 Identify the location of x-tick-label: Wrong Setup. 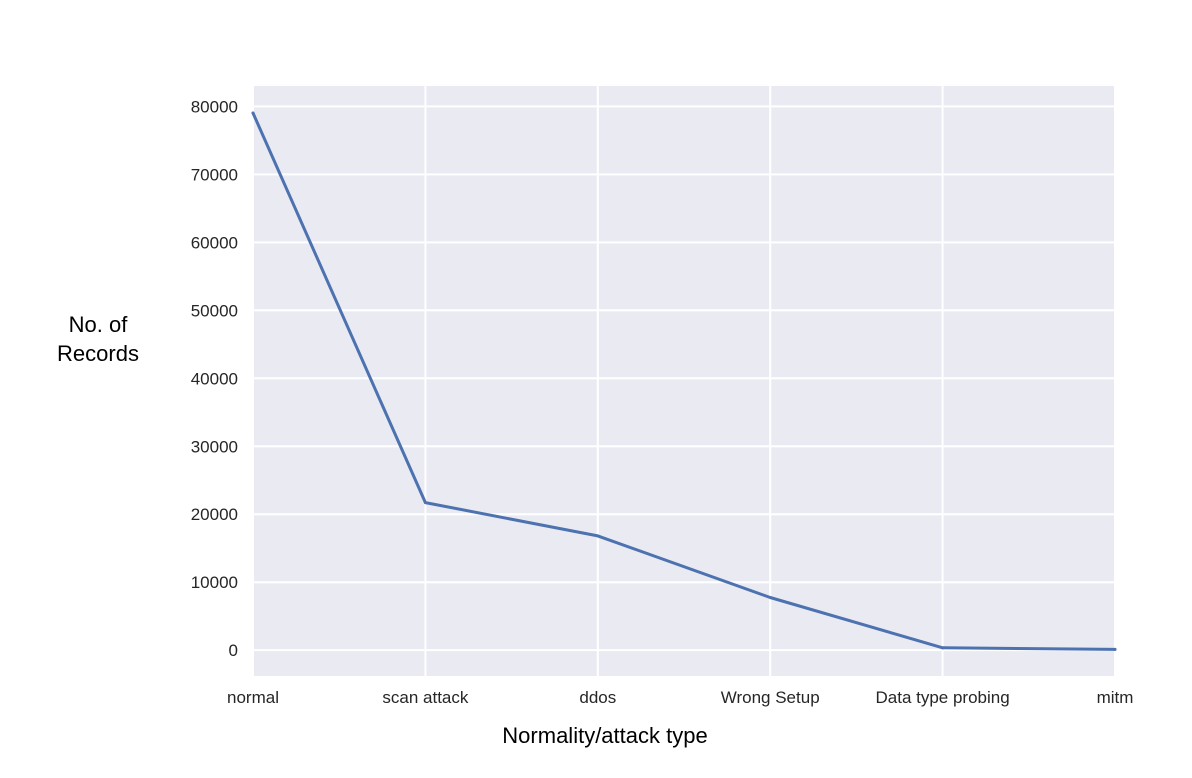
(770, 697).